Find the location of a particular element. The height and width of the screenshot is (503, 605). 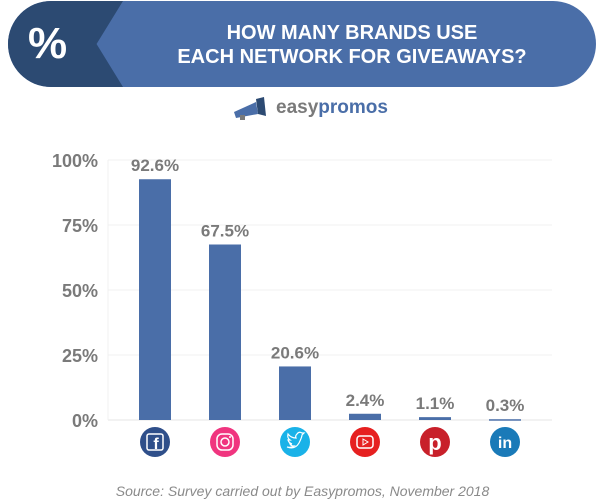

logo-text-promos: promos is located at coordinates (353, 107).